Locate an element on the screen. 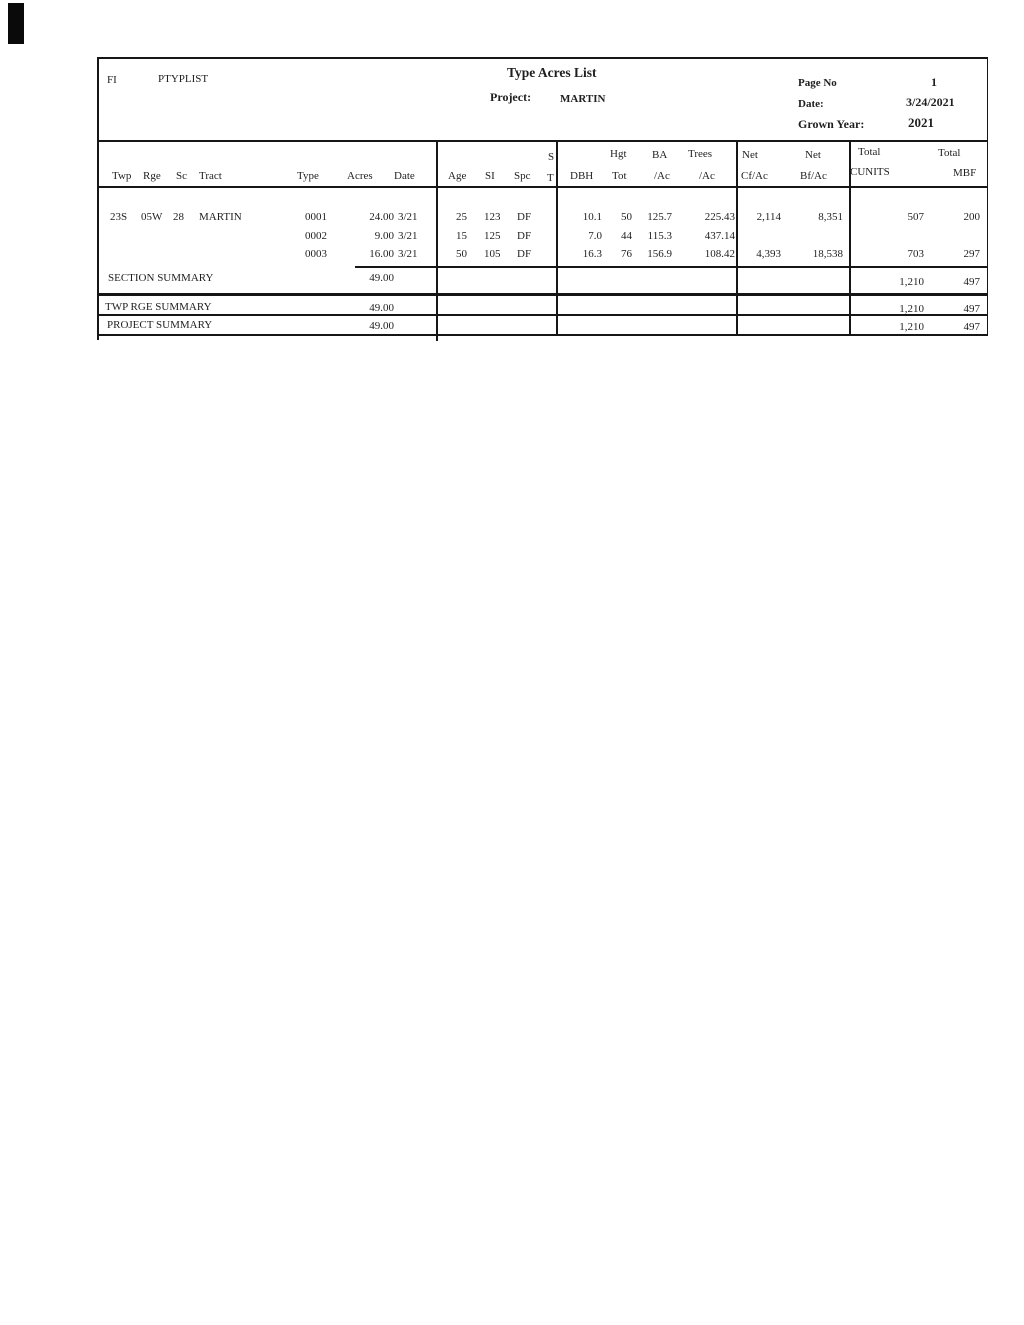  divider-dbh-section is located at coordinates (556, 237).